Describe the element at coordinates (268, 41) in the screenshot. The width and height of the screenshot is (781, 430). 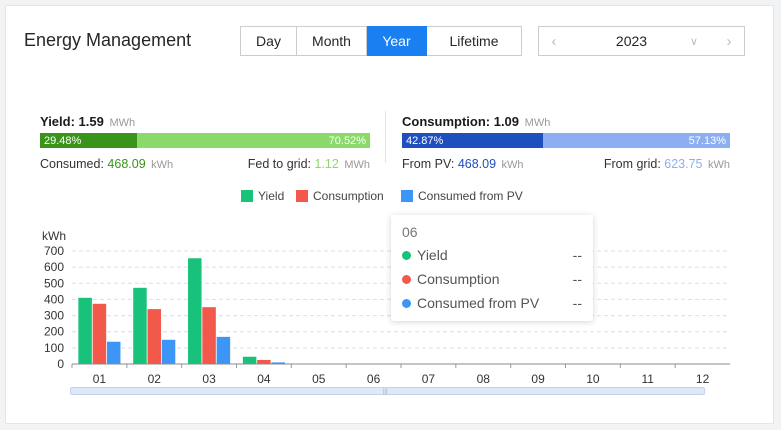
I see `tab-day: Day` at that location.